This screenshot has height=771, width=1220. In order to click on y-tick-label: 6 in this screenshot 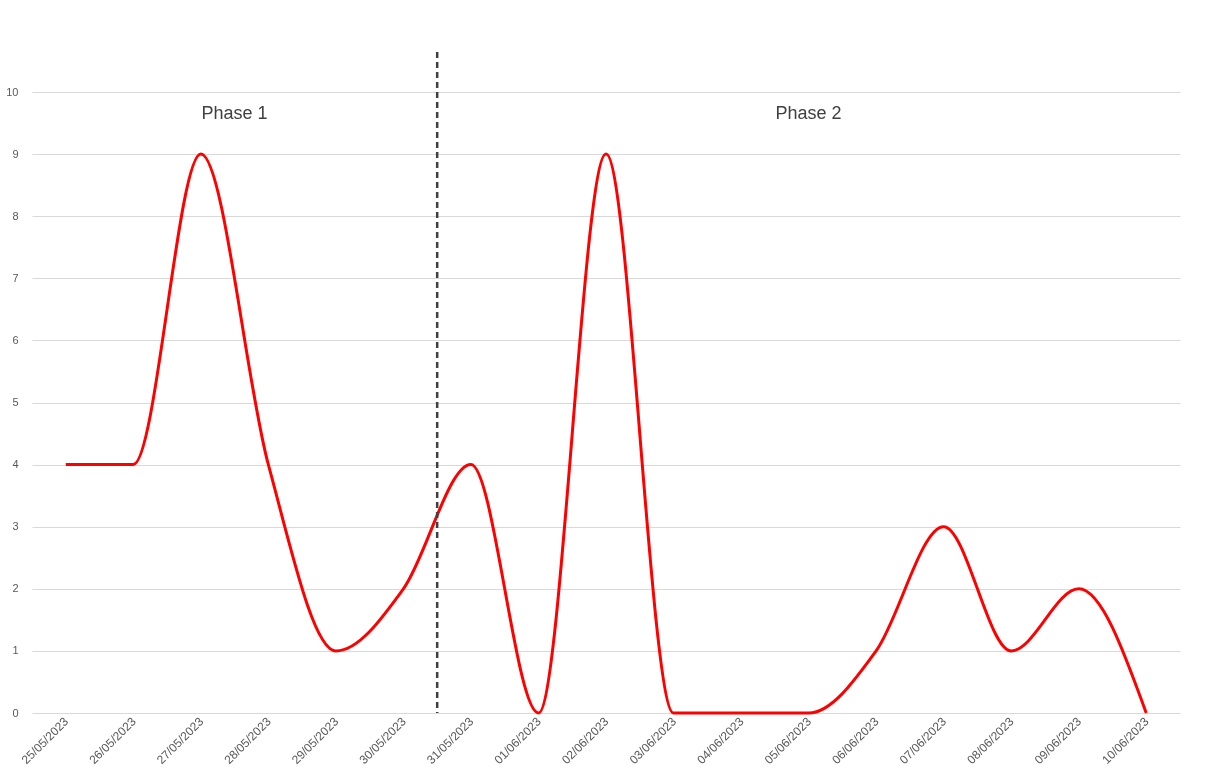, I will do `click(15, 339)`.